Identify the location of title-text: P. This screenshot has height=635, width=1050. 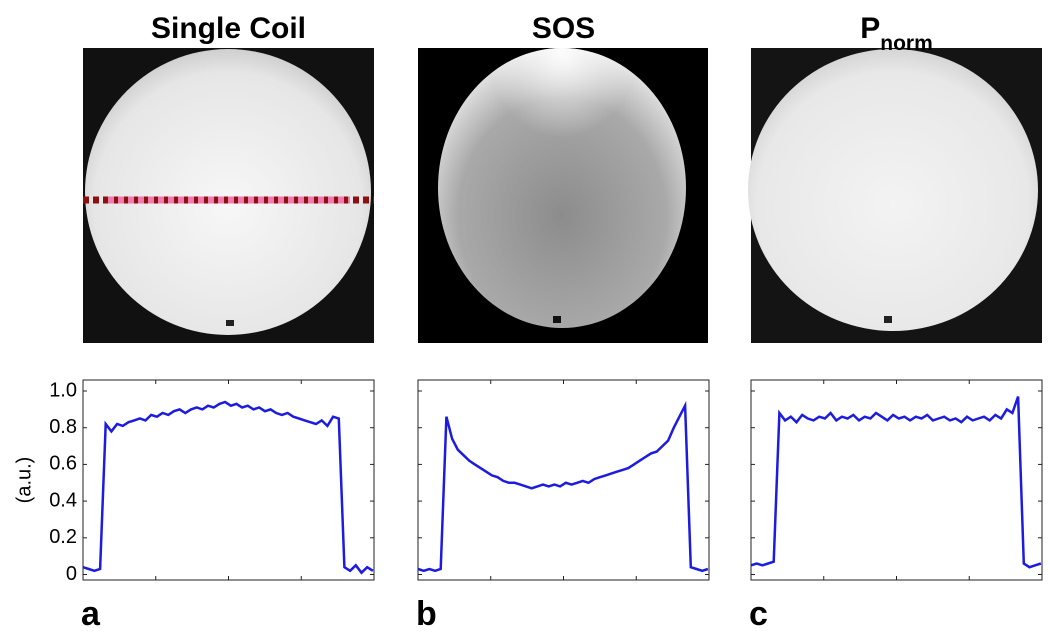
(870, 28).